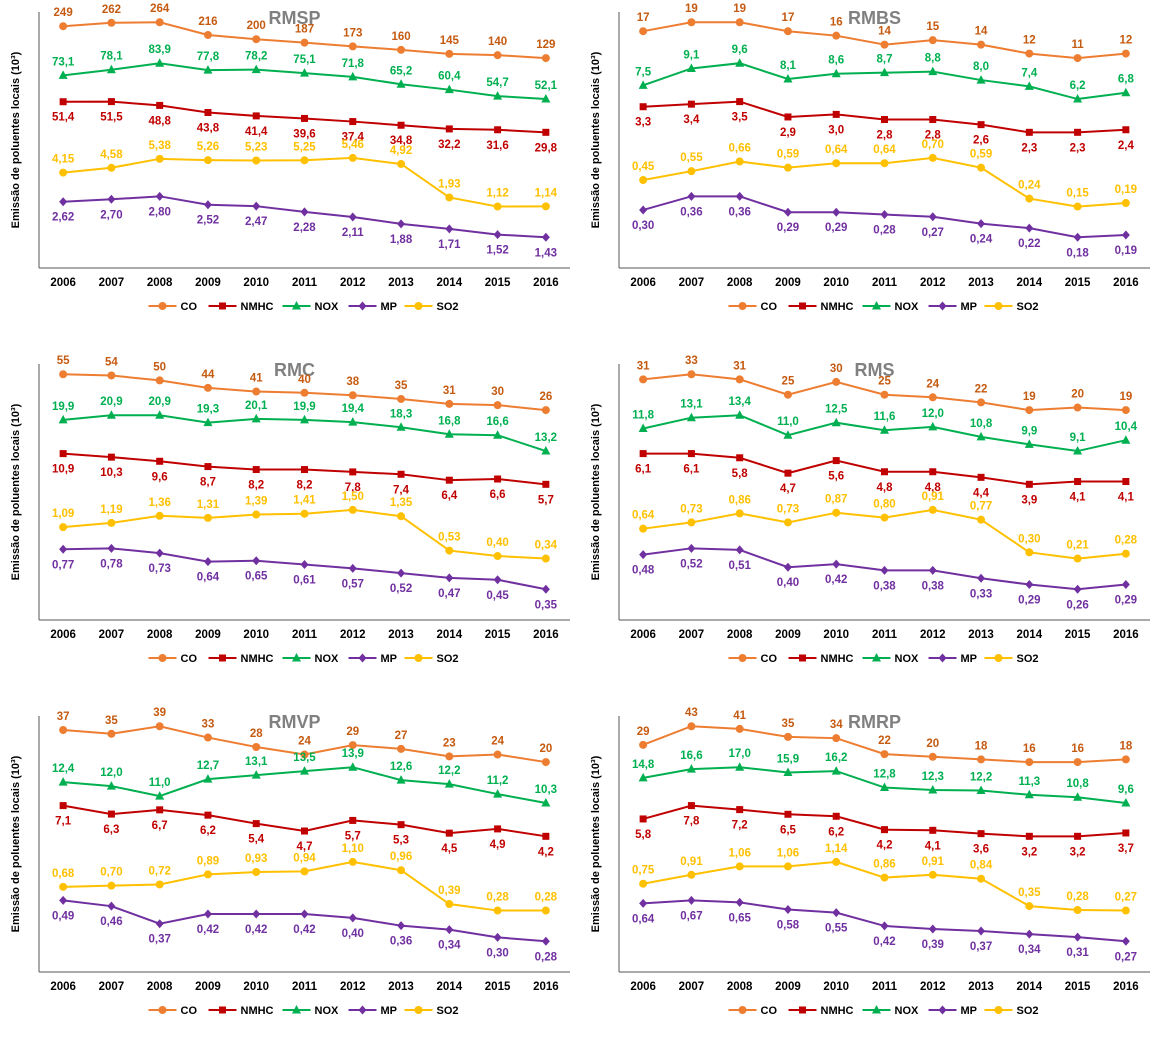 This screenshot has height=1044, width=1161. Describe the element at coordinates (788, 66) in the screenshot. I see `data-label: 8,1` at that location.